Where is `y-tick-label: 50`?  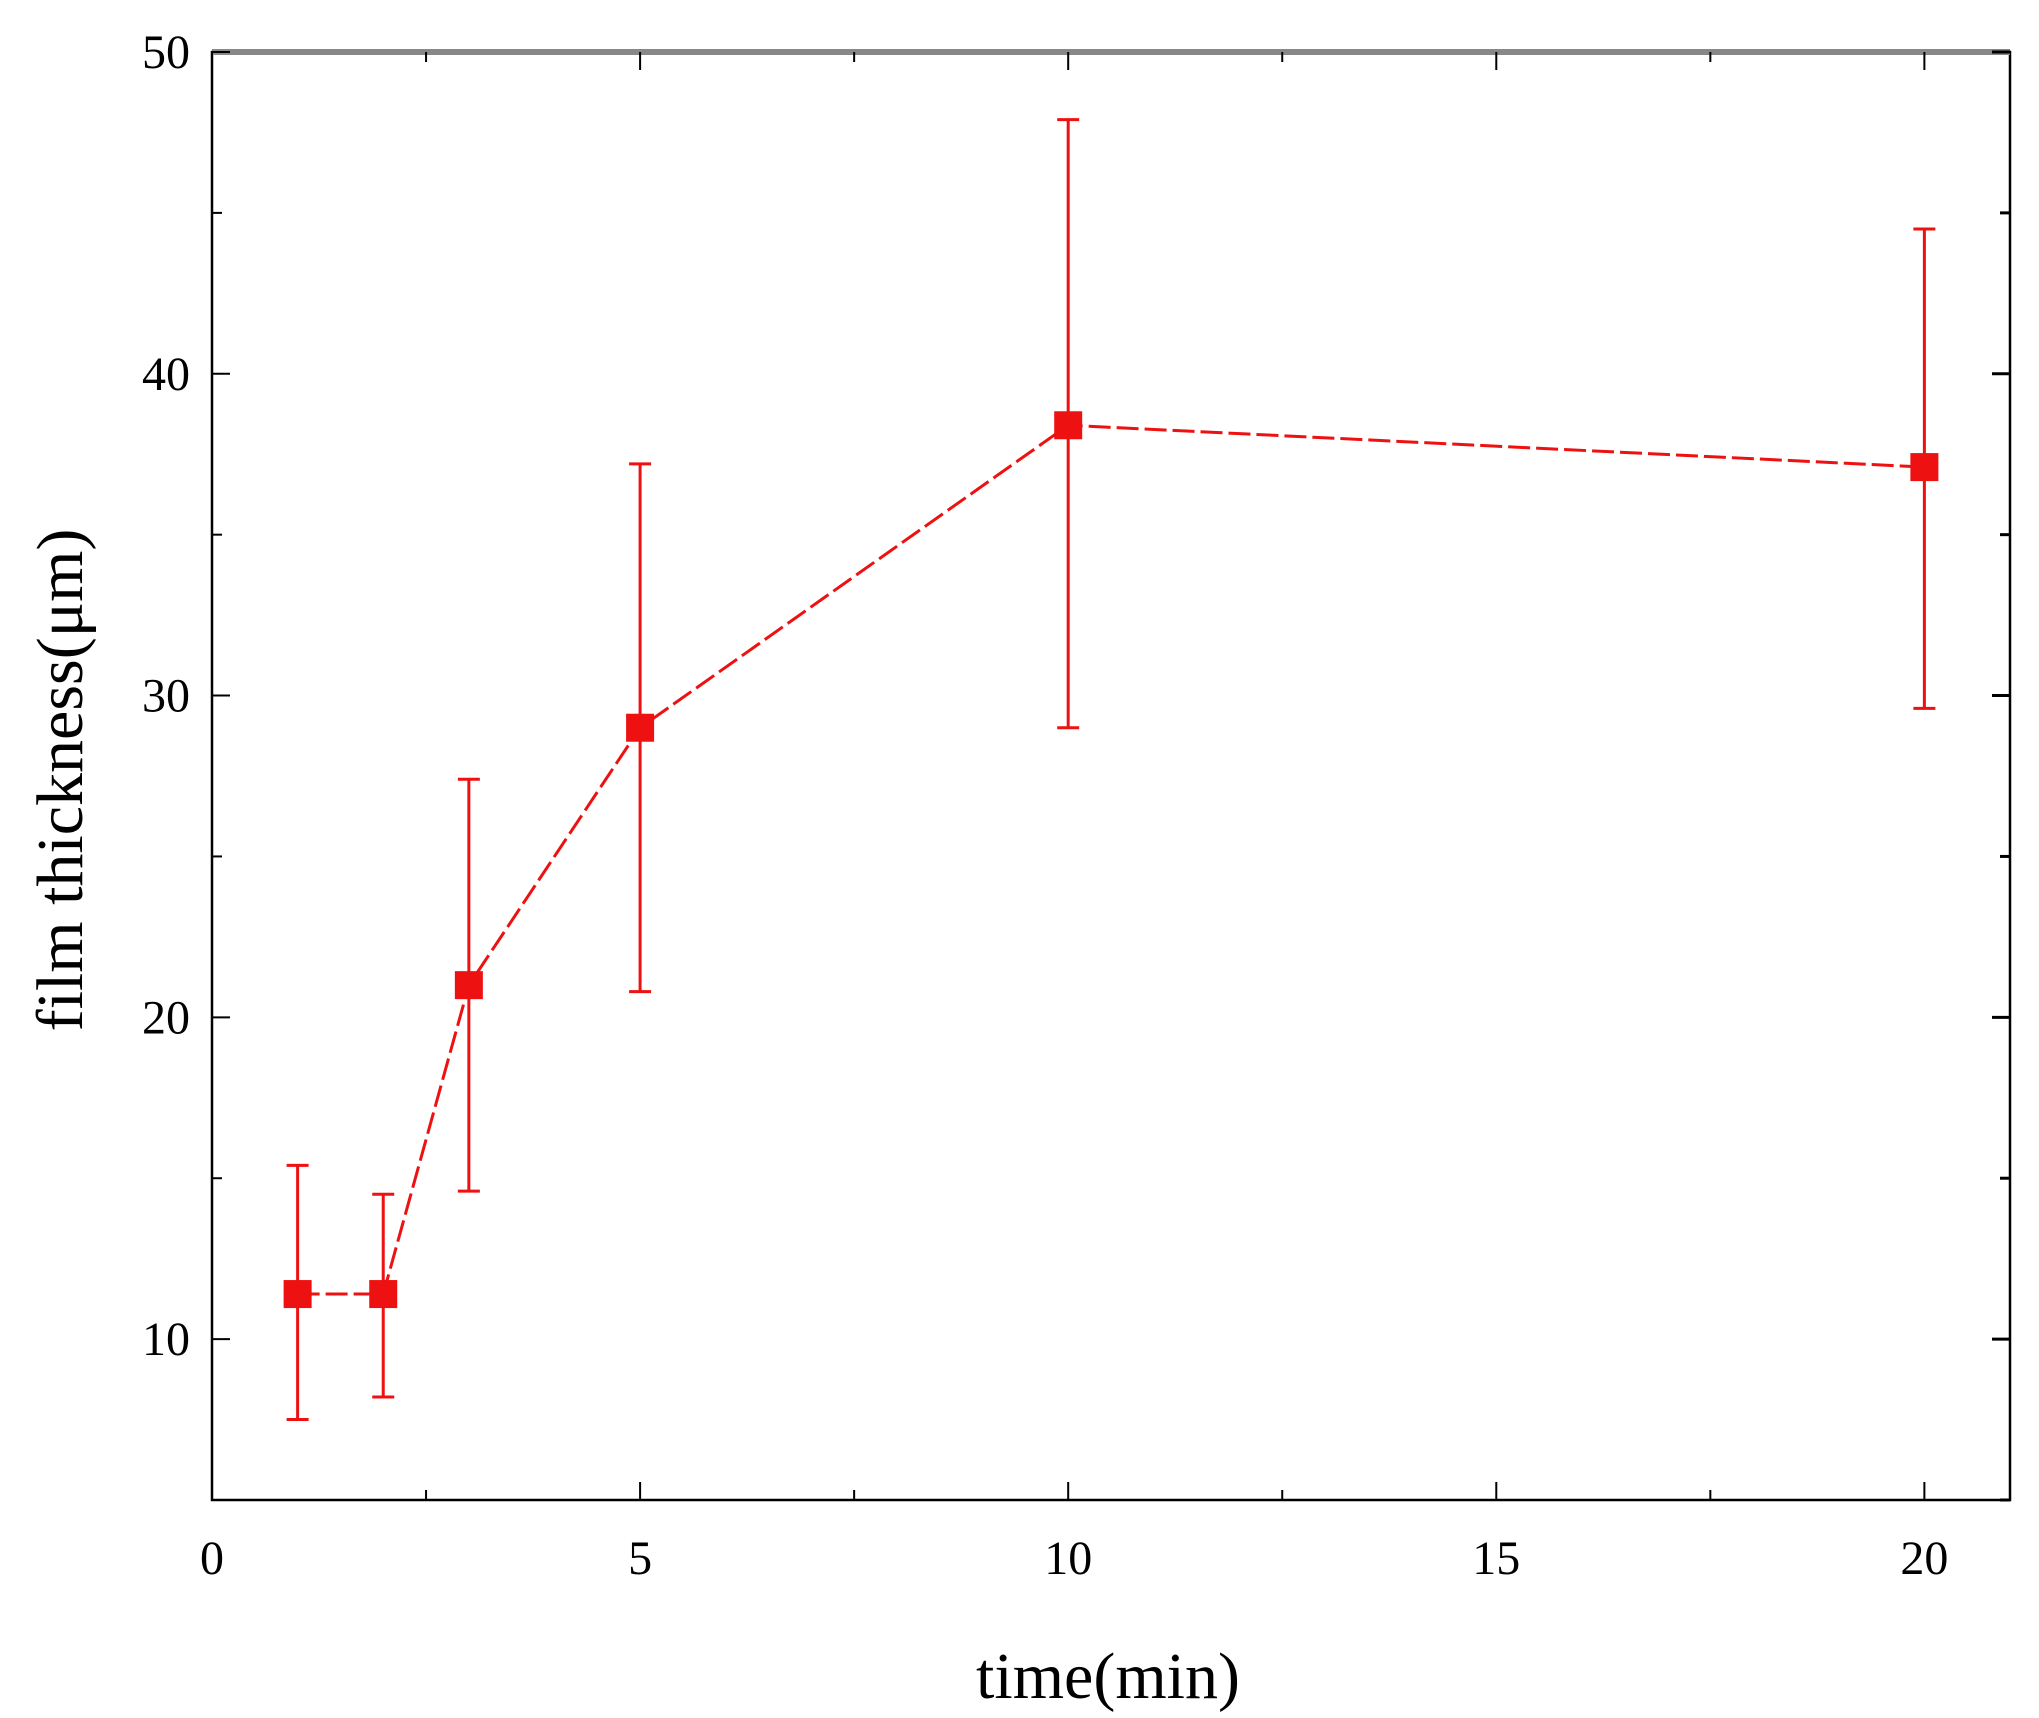
y-tick-label: 50 is located at coordinates (166, 52).